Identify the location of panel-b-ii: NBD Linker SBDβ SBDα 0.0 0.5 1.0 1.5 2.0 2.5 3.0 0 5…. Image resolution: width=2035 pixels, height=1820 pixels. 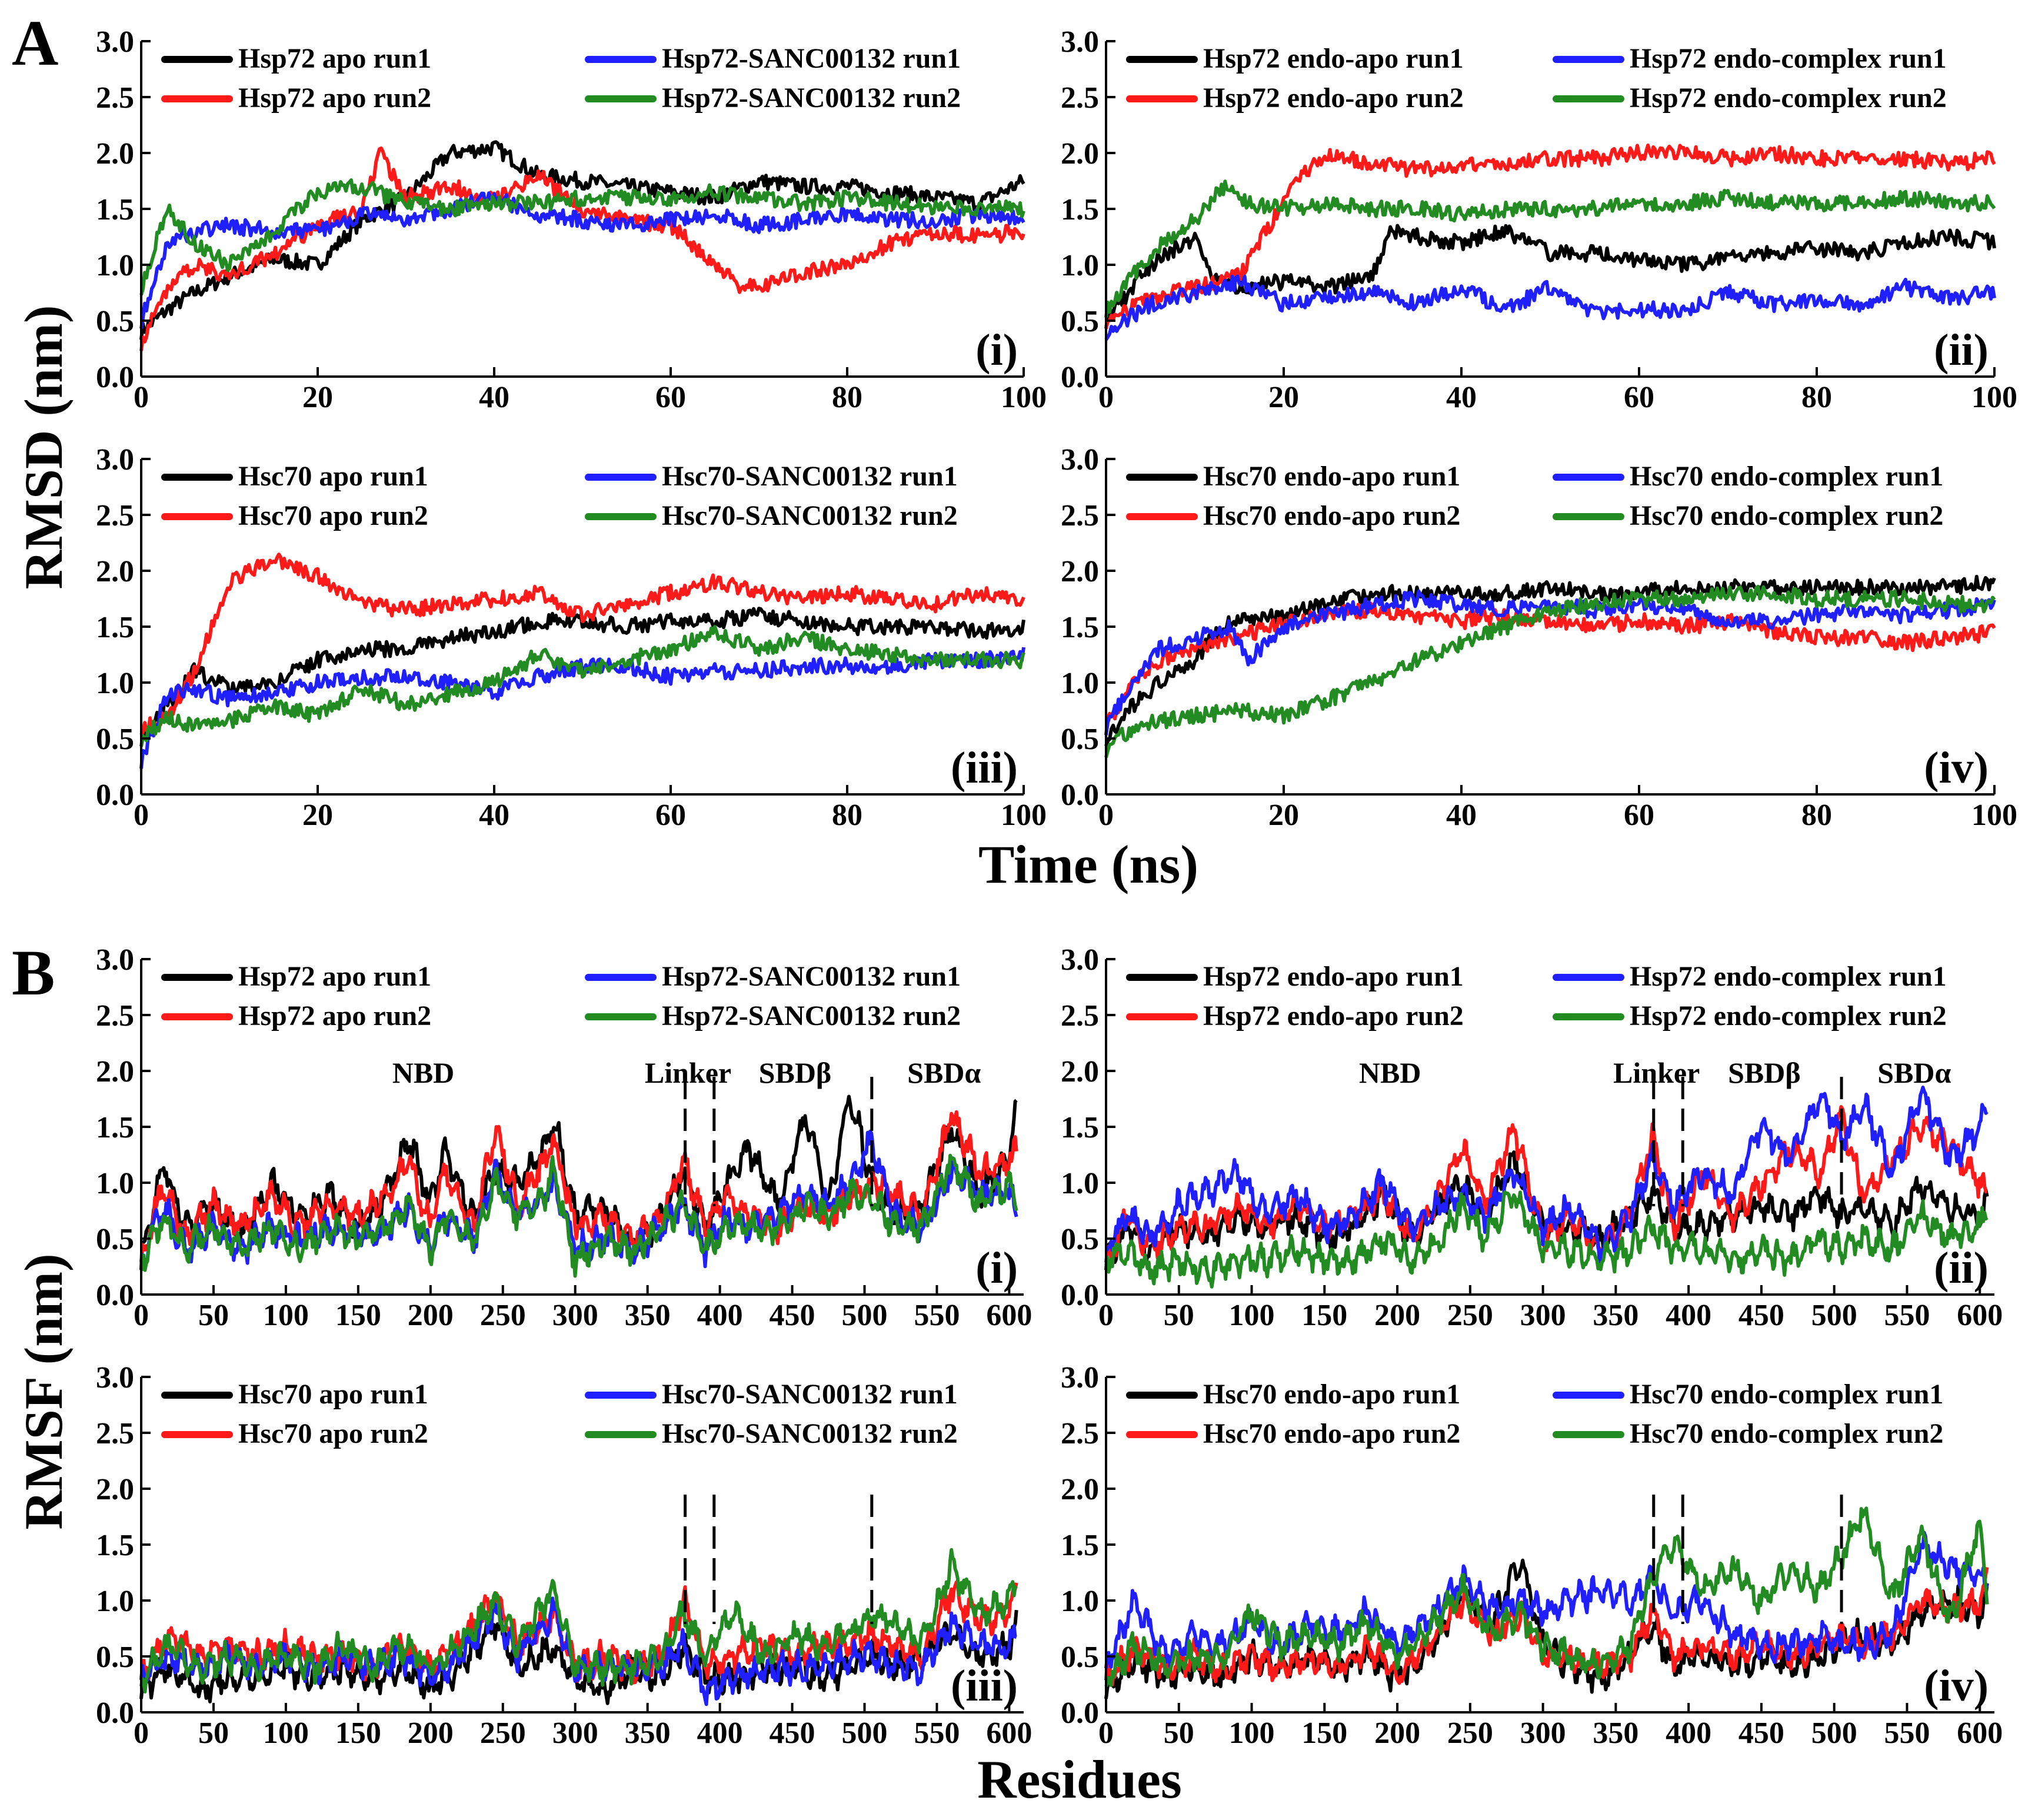
(1532, 1137).